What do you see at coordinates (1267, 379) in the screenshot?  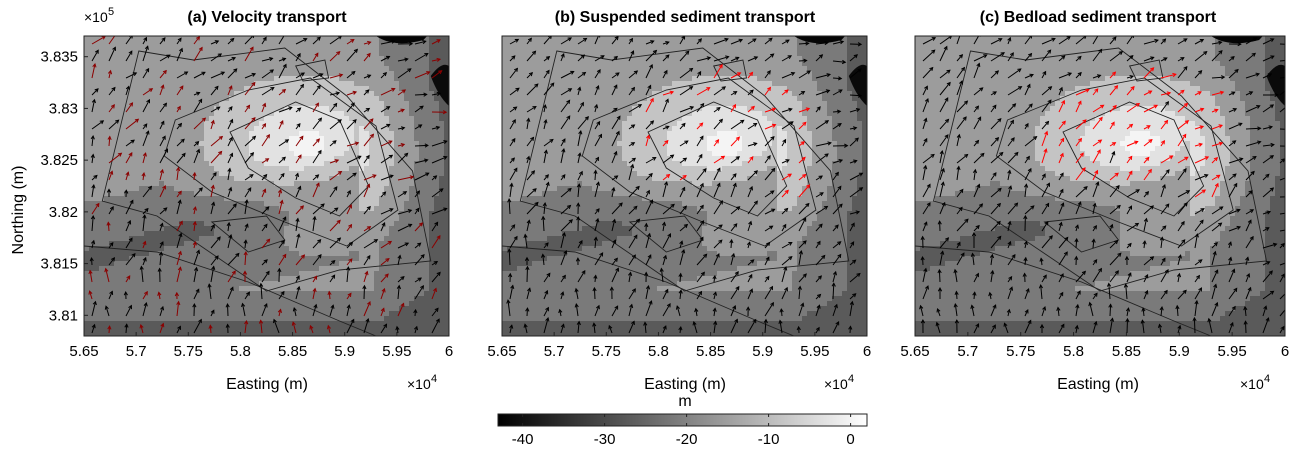 I see `x-exponent-power: 4` at bounding box center [1267, 379].